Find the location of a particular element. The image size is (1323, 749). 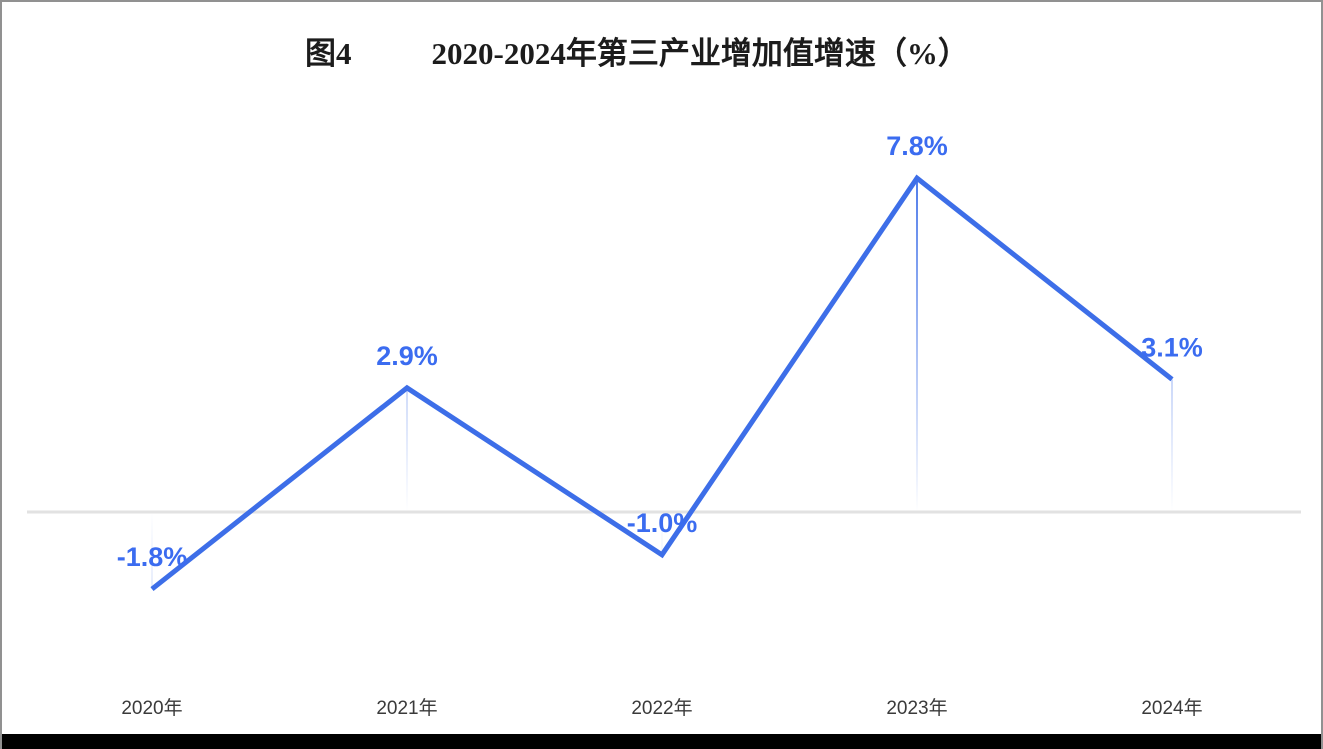

data-label-2023年: 7.8% is located at coordinates (917, 146).